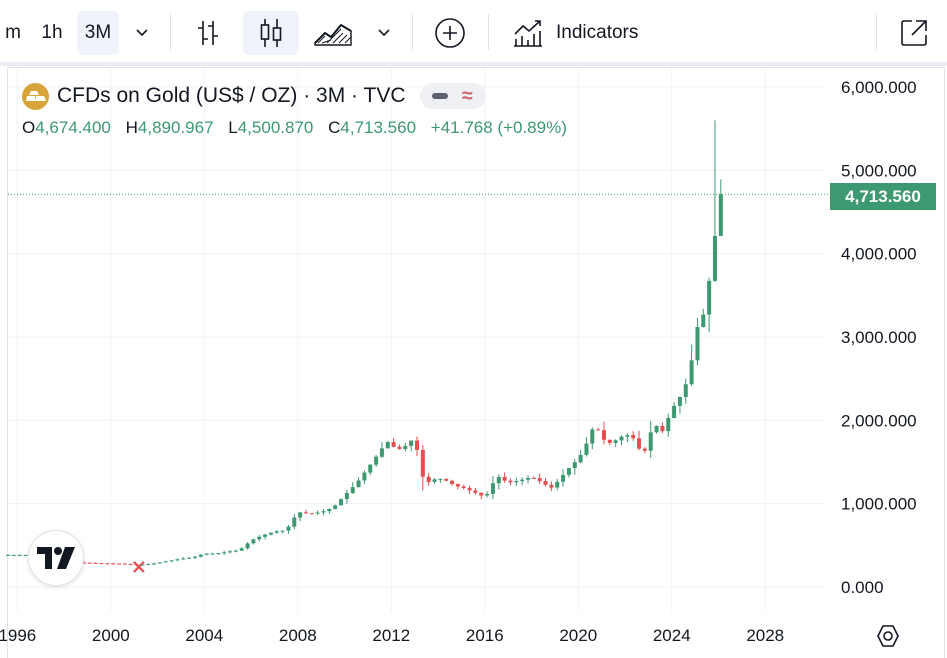 This screenshot has width=947, height=658. What do you see at coordinates (333, 33) in the screenshot?
I see `area-chart-type-button` at bounding box center [333, 33].